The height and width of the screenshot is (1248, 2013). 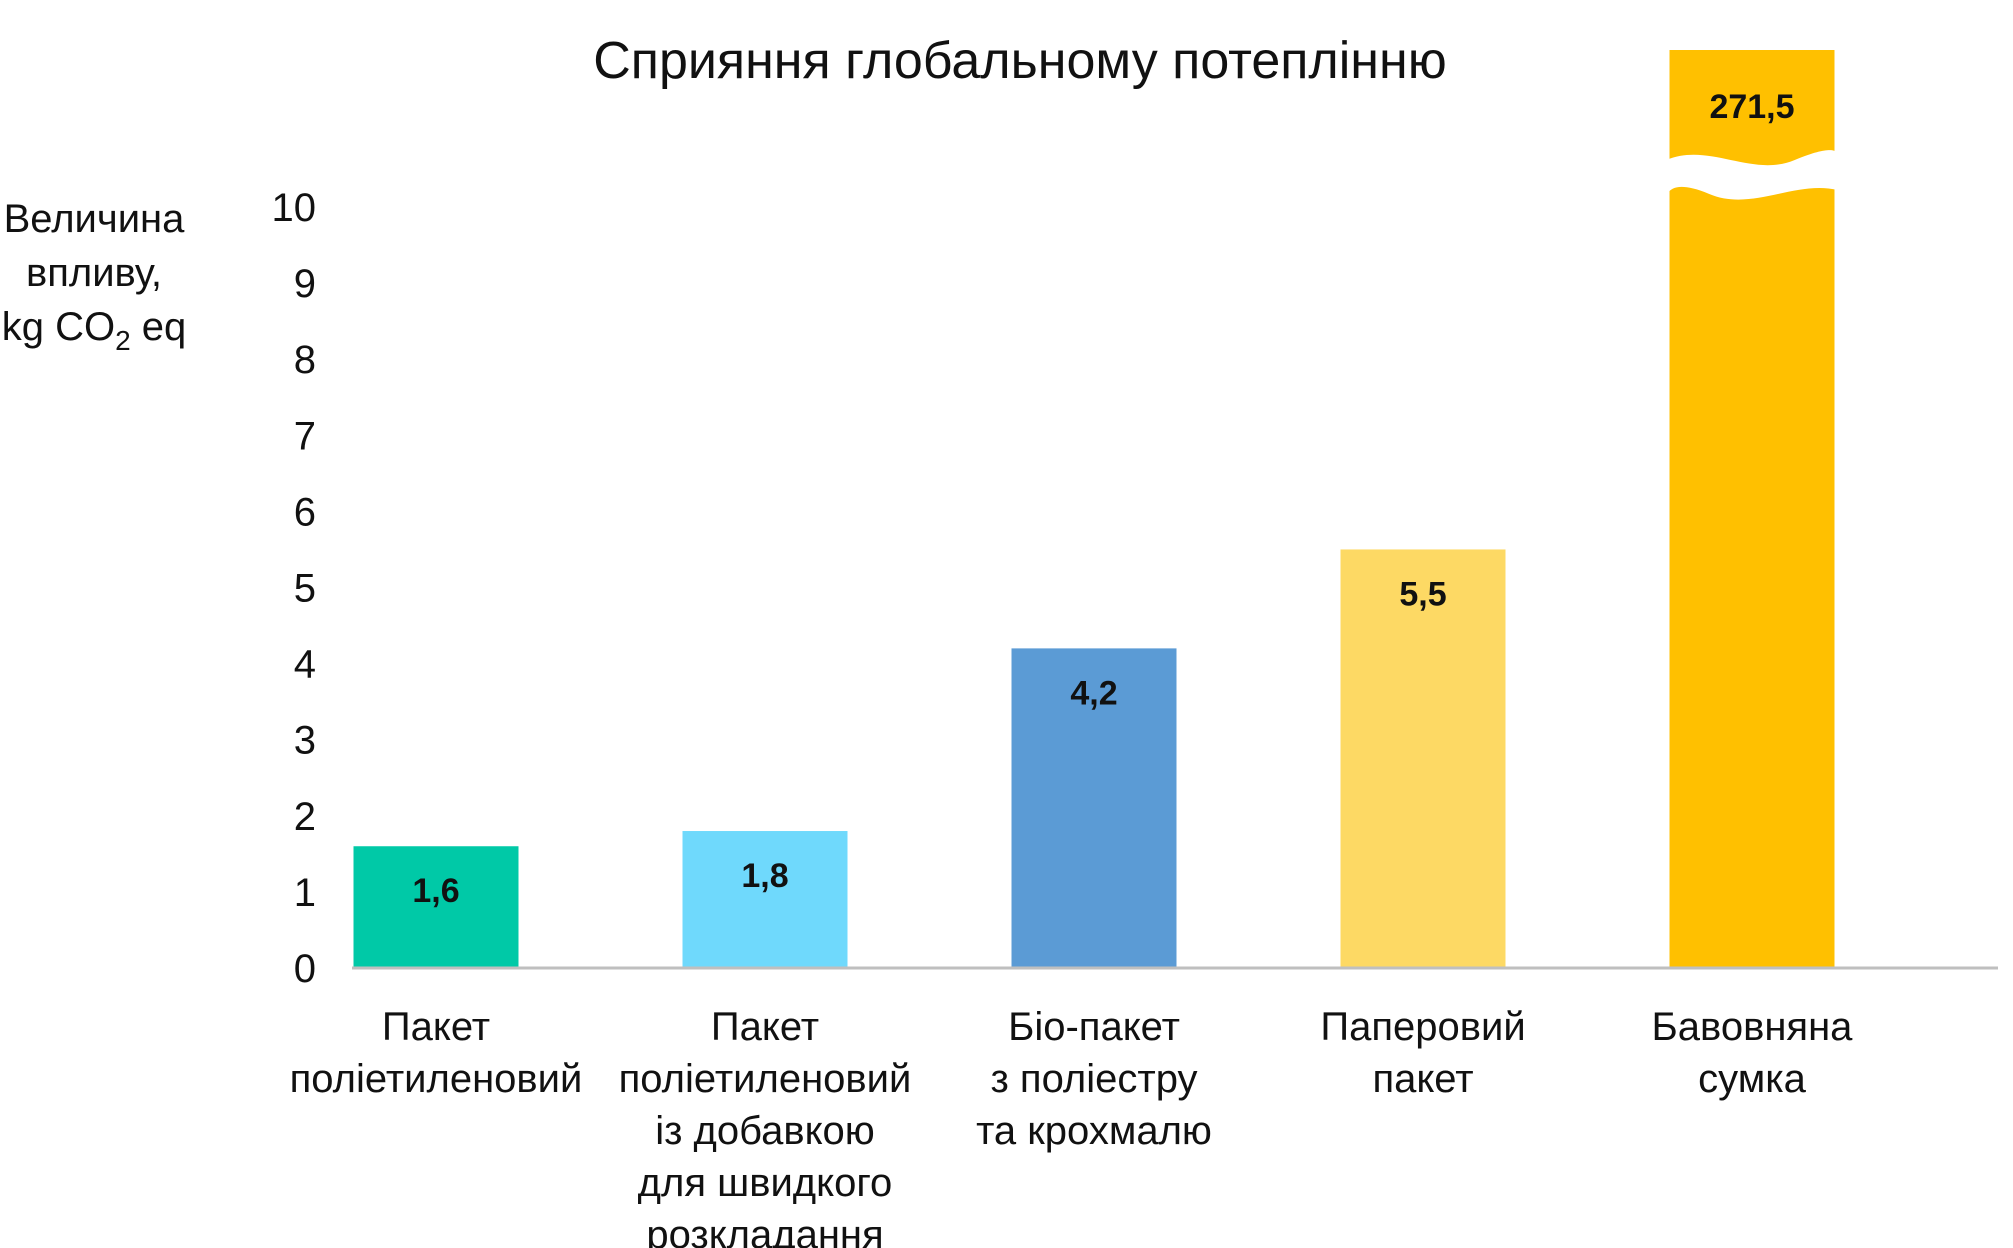 What do you see at coordinates (305, 665) in the screenshot?
I see `y-tick-label-4: 4` at bounding box center [305, 665].